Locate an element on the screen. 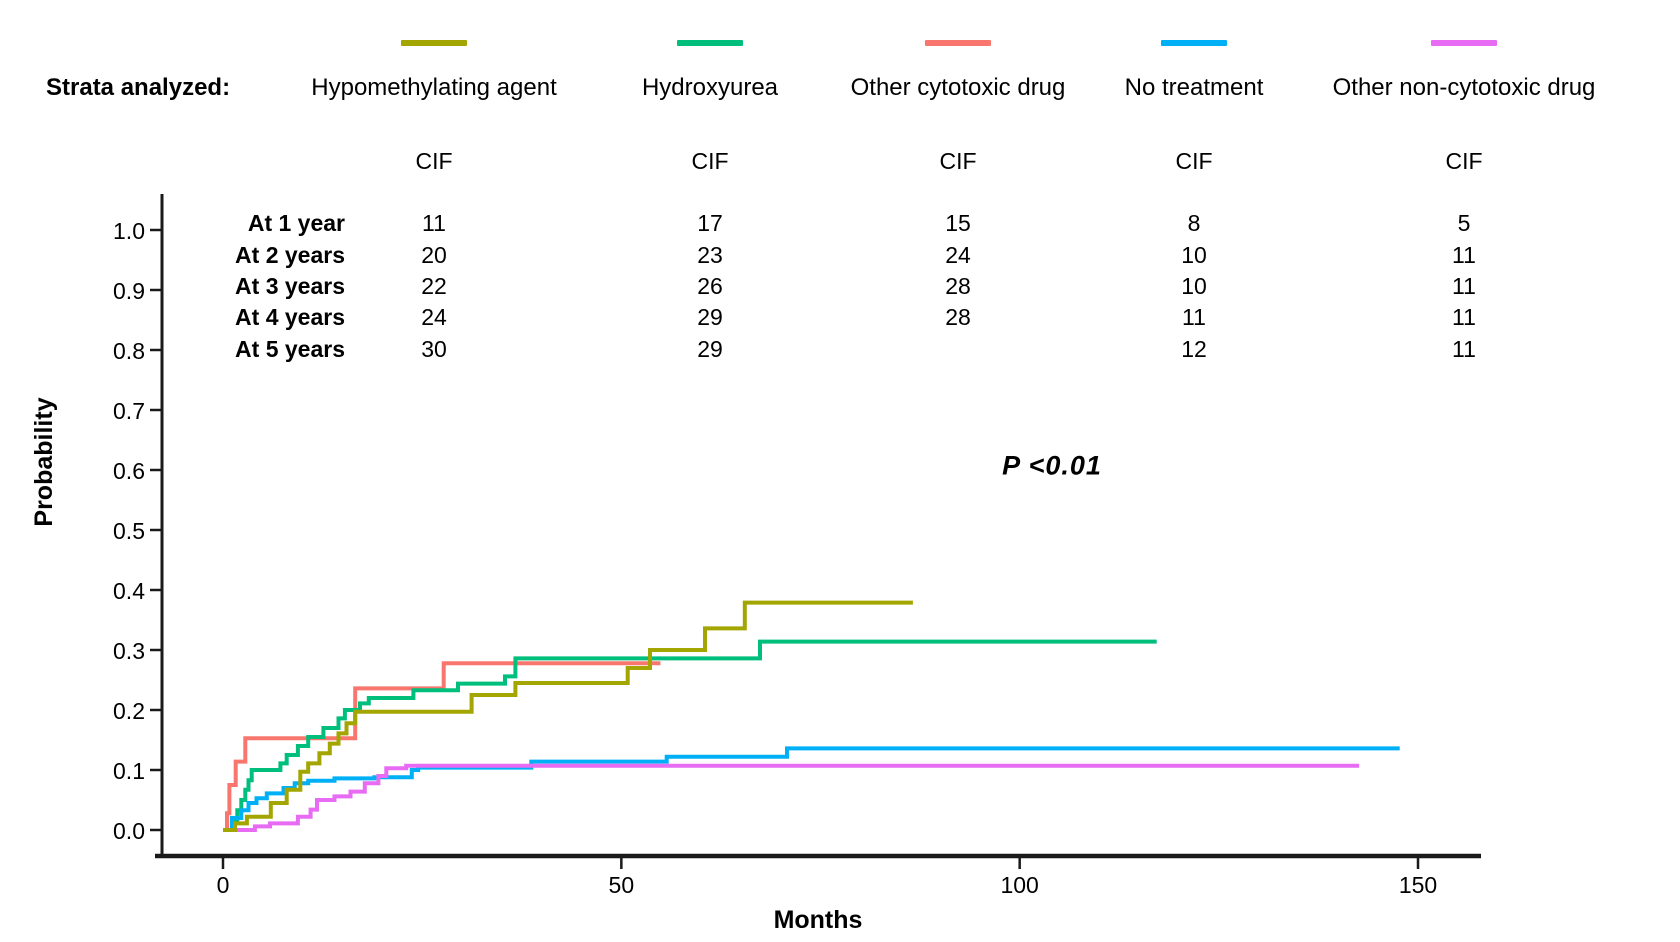 This screenshot has width=1680, height=942. p-value-annotation: P <0.01 is located at coordinates (1052, 465).